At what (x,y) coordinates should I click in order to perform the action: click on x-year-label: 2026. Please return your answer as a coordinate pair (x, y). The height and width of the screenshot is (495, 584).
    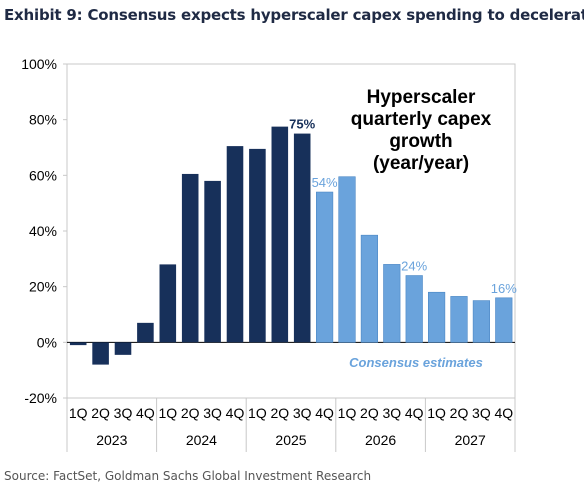
    Looking at the image, I should click on (380, 440).